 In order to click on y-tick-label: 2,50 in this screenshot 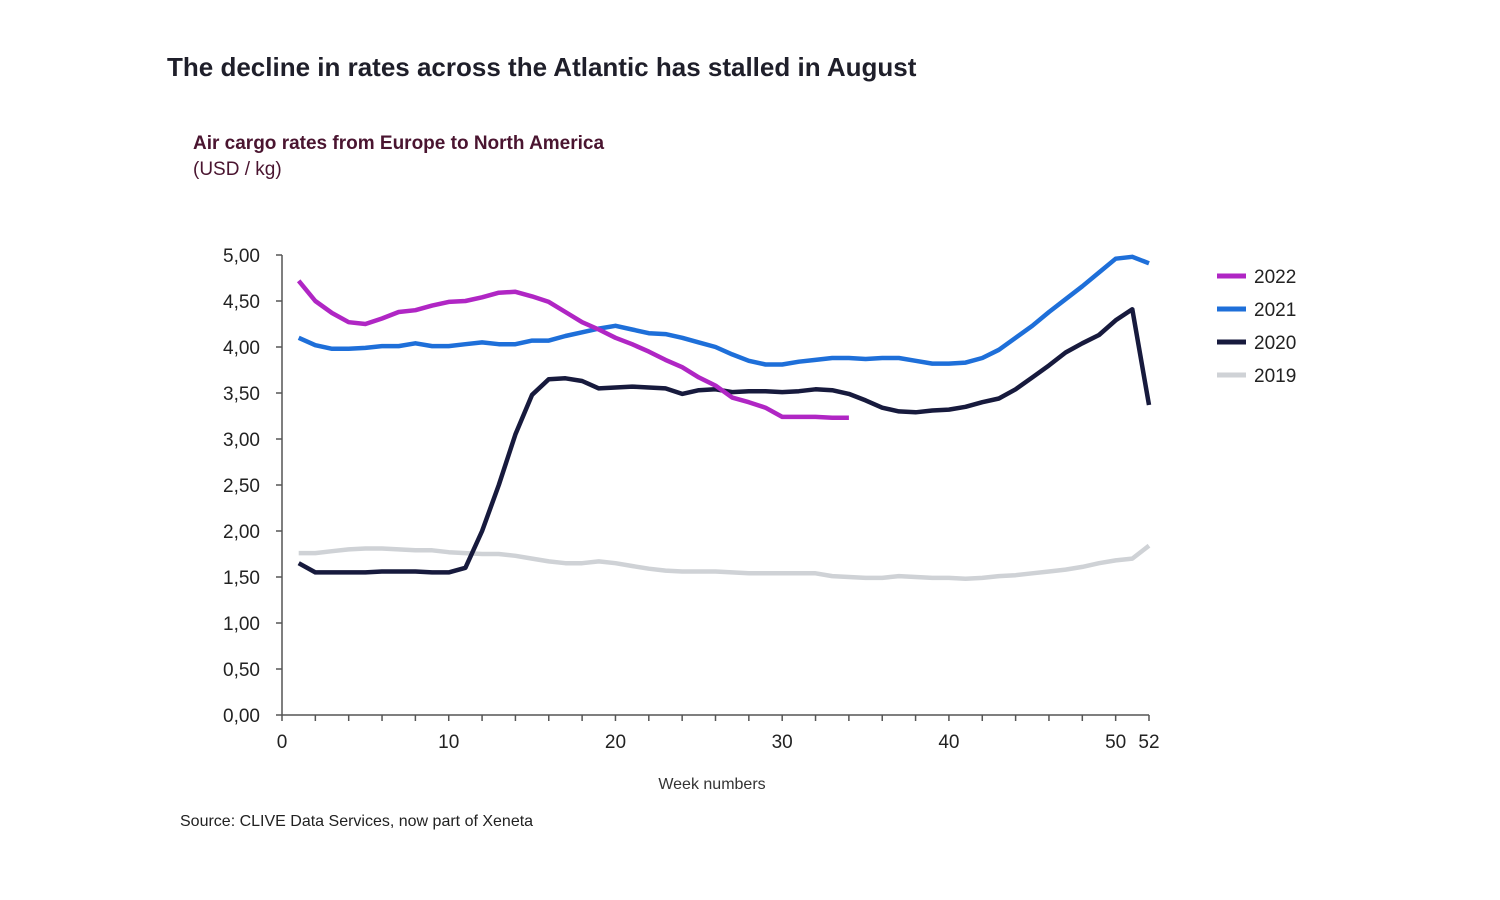, I will do `click(241, 486)`.